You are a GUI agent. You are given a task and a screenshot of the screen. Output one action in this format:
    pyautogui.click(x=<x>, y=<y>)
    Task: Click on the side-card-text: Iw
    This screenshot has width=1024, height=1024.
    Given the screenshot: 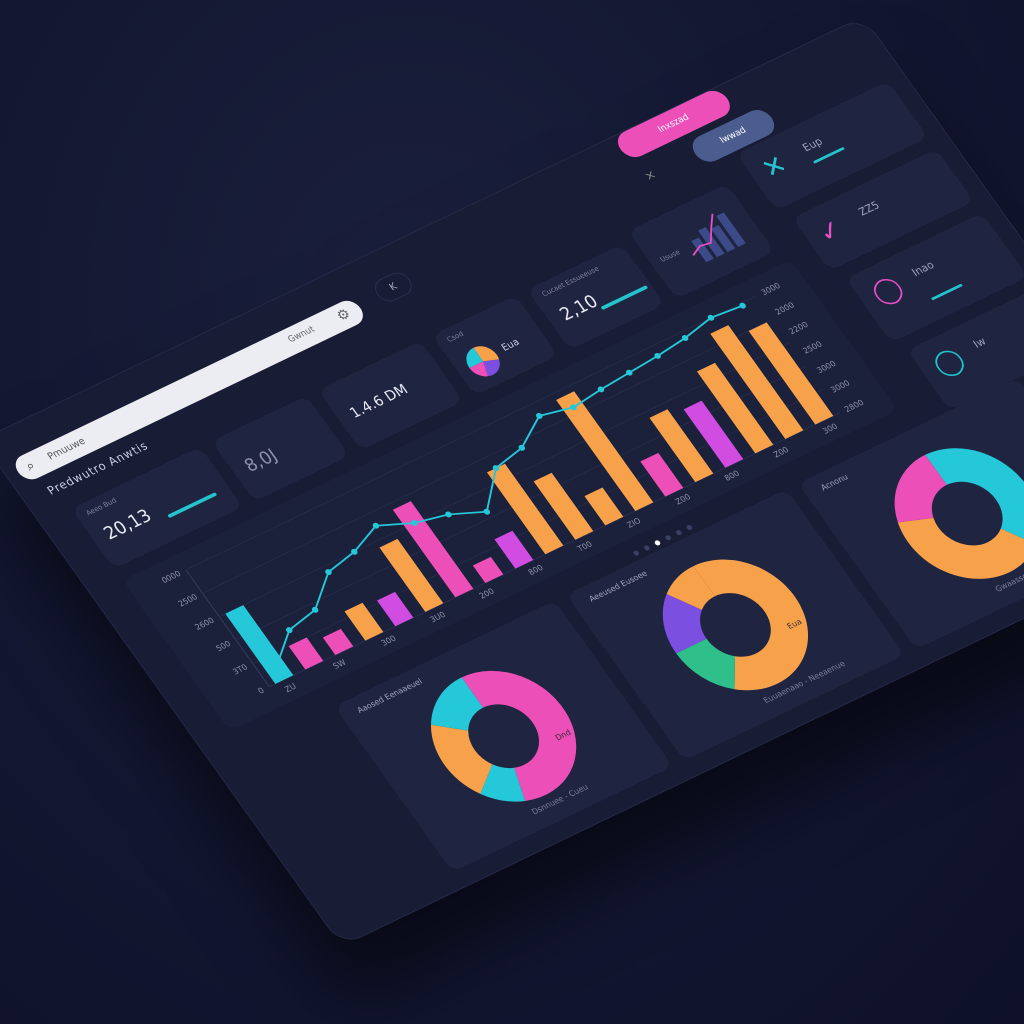 What is the action you would take?
    pyautogui.click(x=979, y=342)
    